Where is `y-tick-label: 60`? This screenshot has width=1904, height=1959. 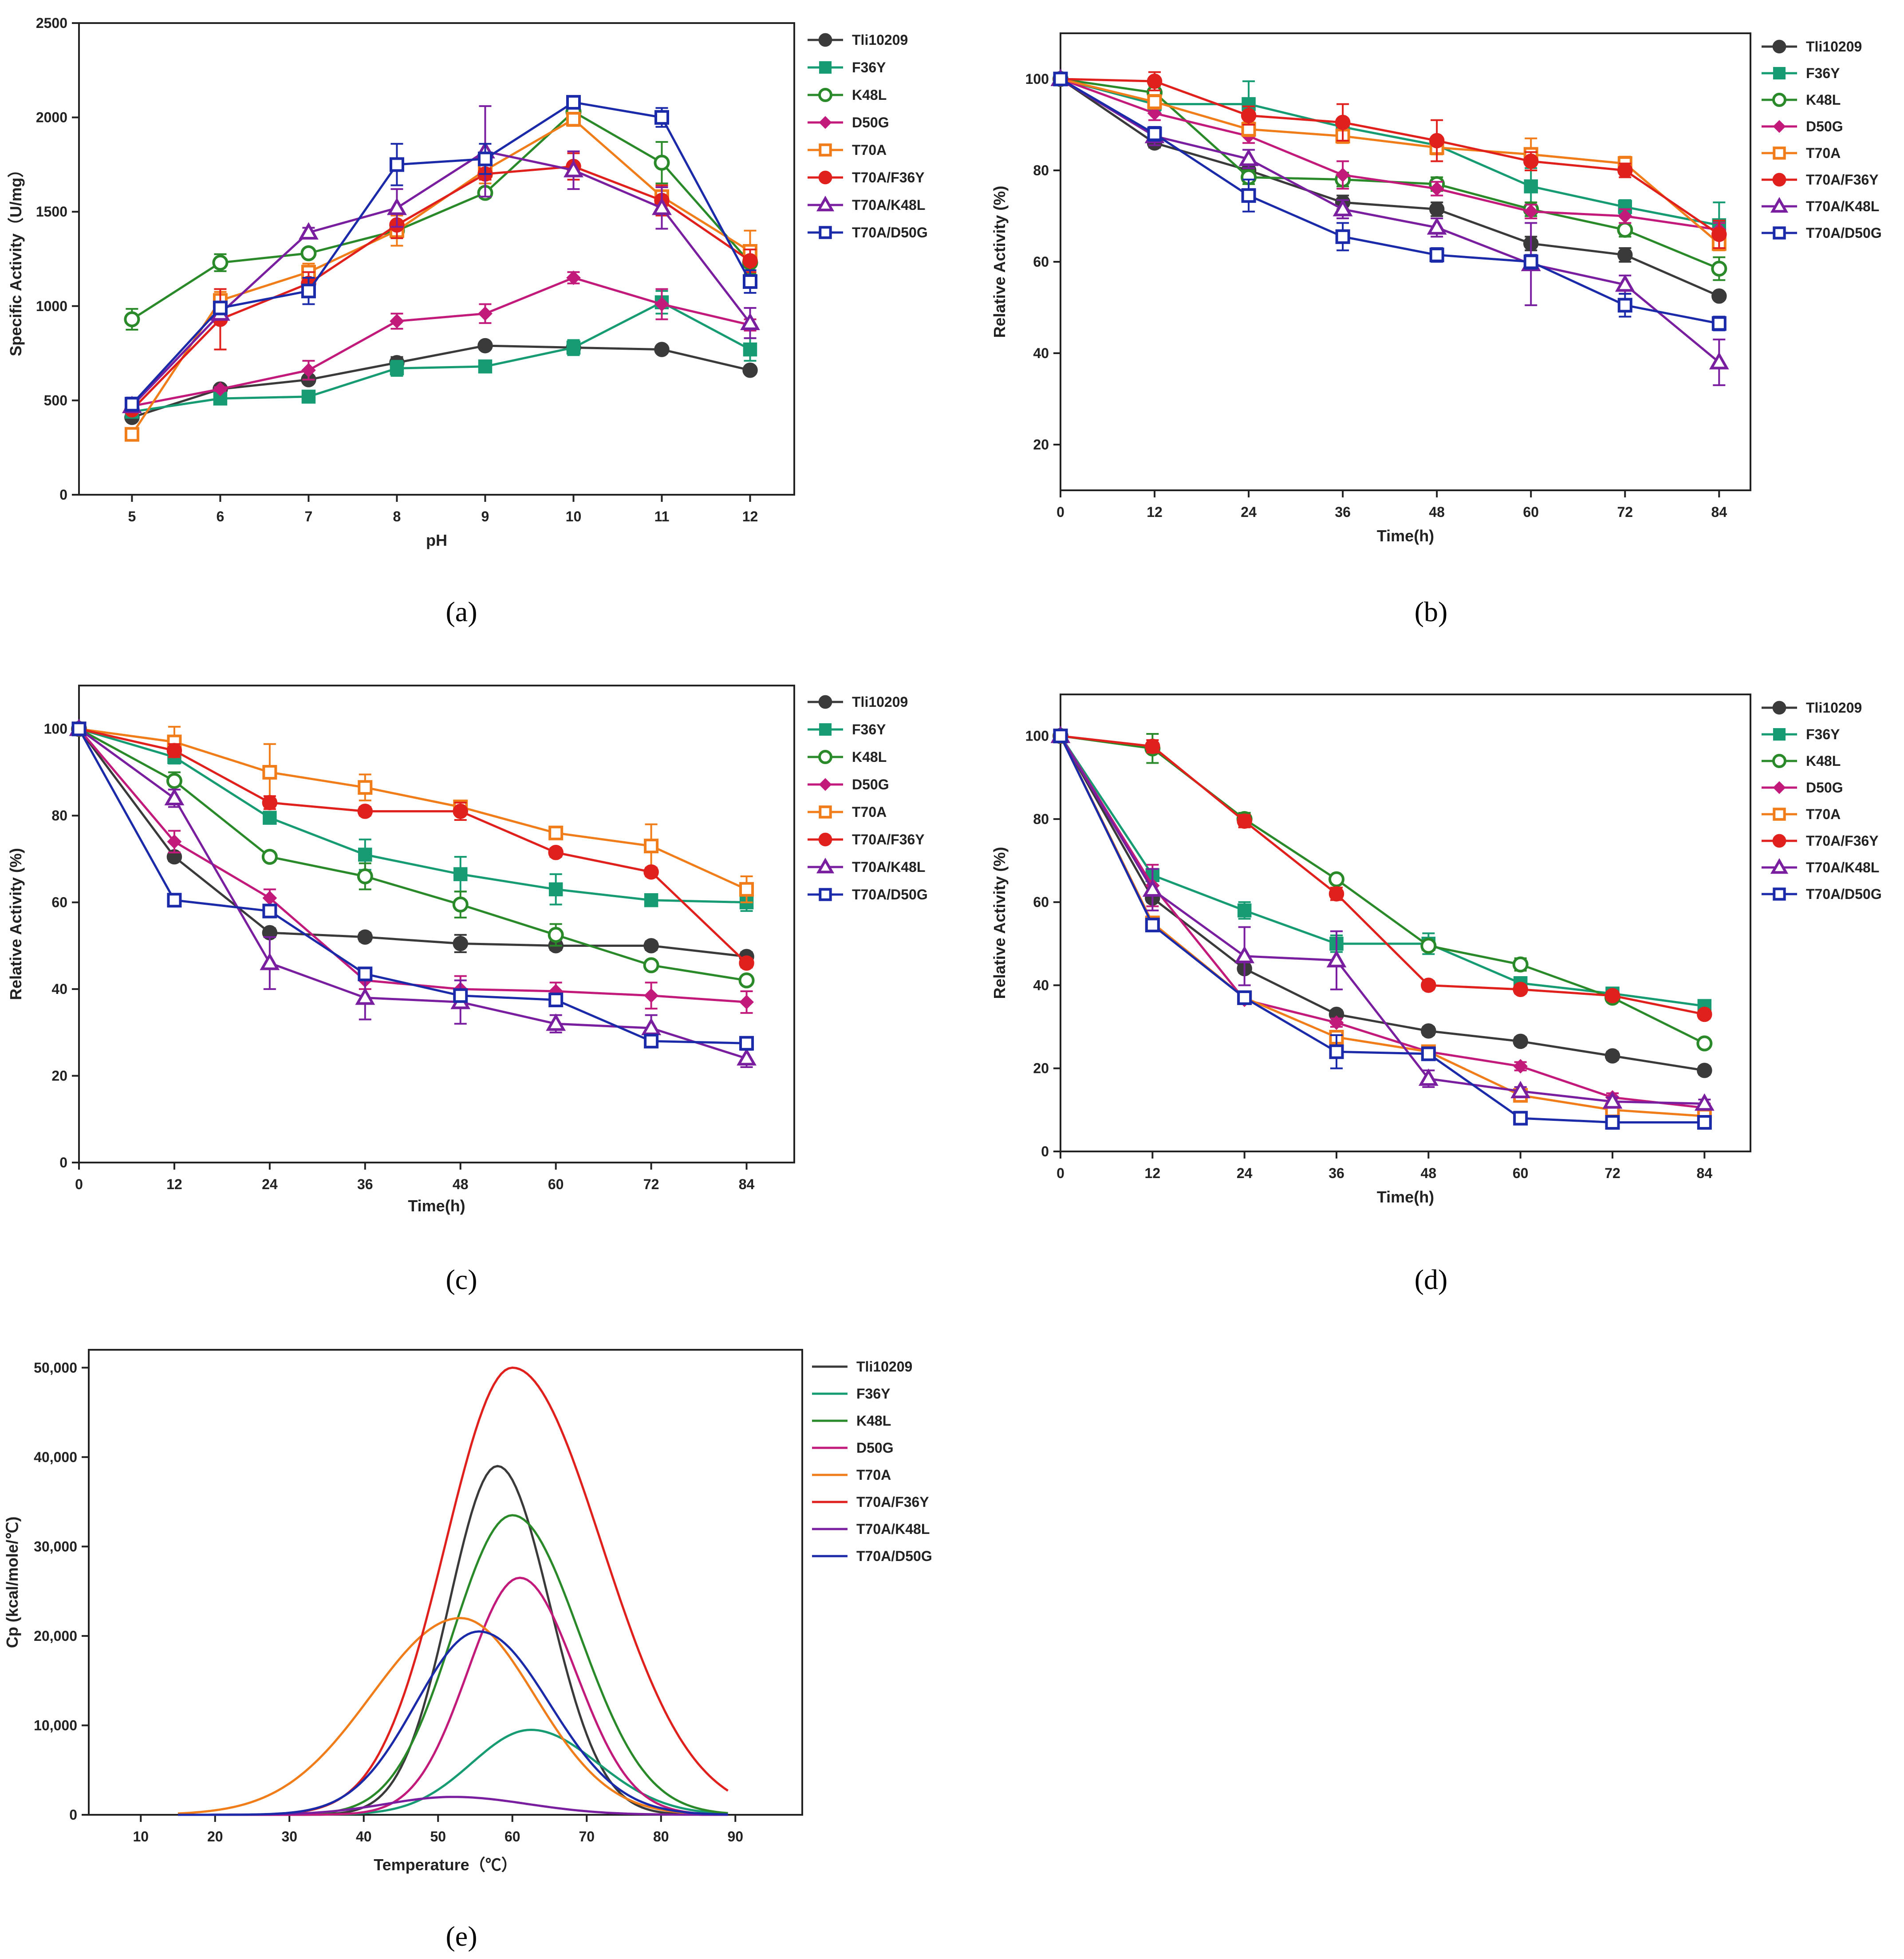
y-tick-label: 60 is located at coordinates (1041, 902).